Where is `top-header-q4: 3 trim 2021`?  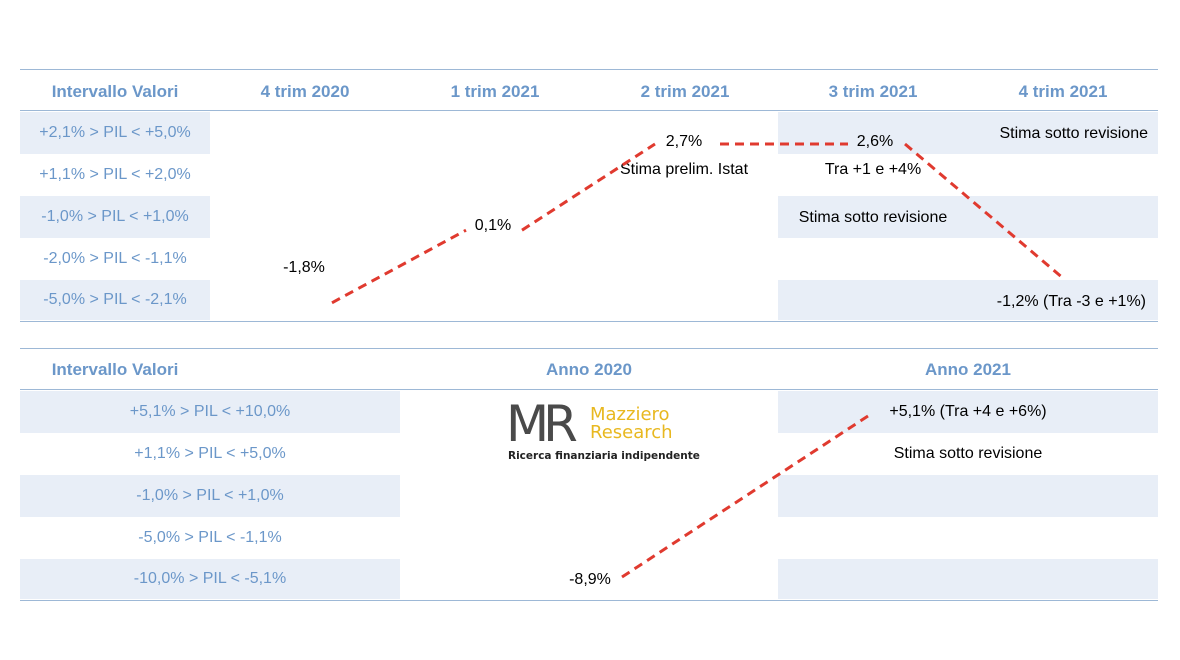
top-header-q4: 3 trim 2021 is located at coordinates (873, 91).